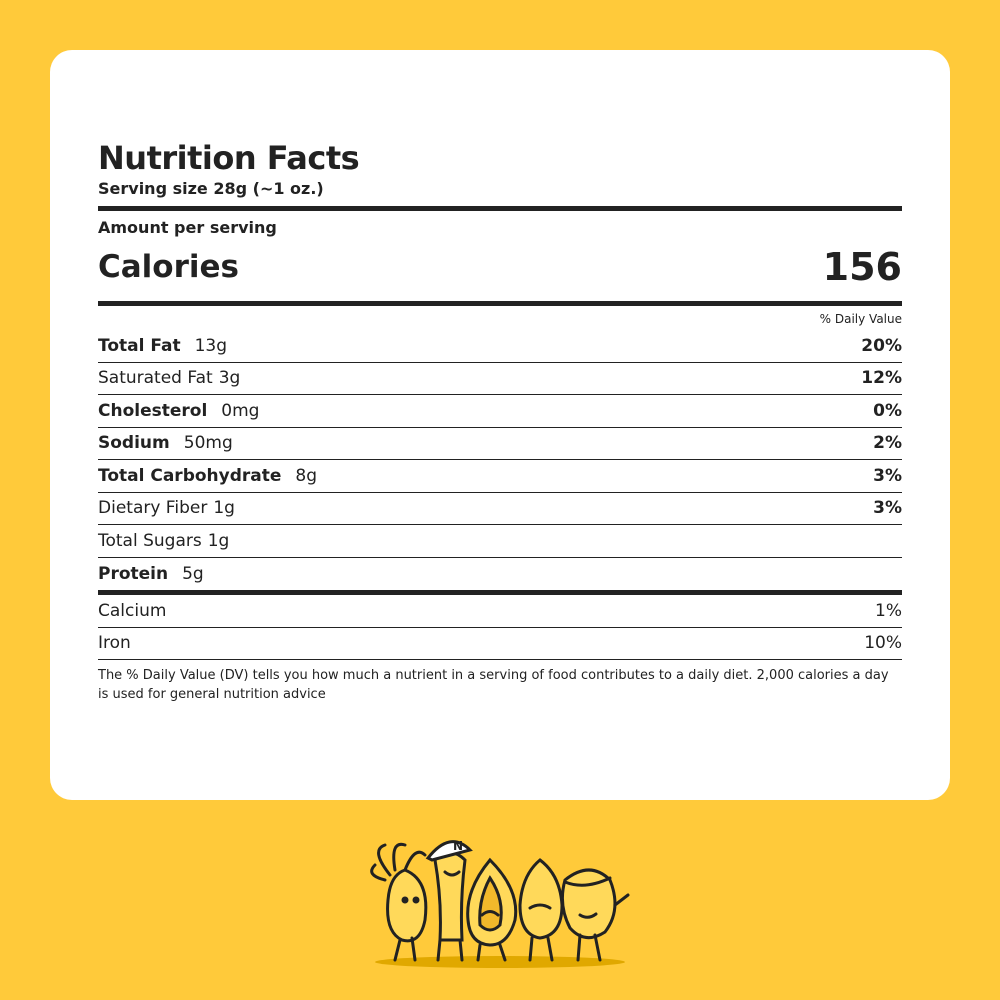  What do you see at coordinates (500, 541) in the screenshot?
I see `nutrient-row: Total Sugars 1g` at bounding box center [500, 541].